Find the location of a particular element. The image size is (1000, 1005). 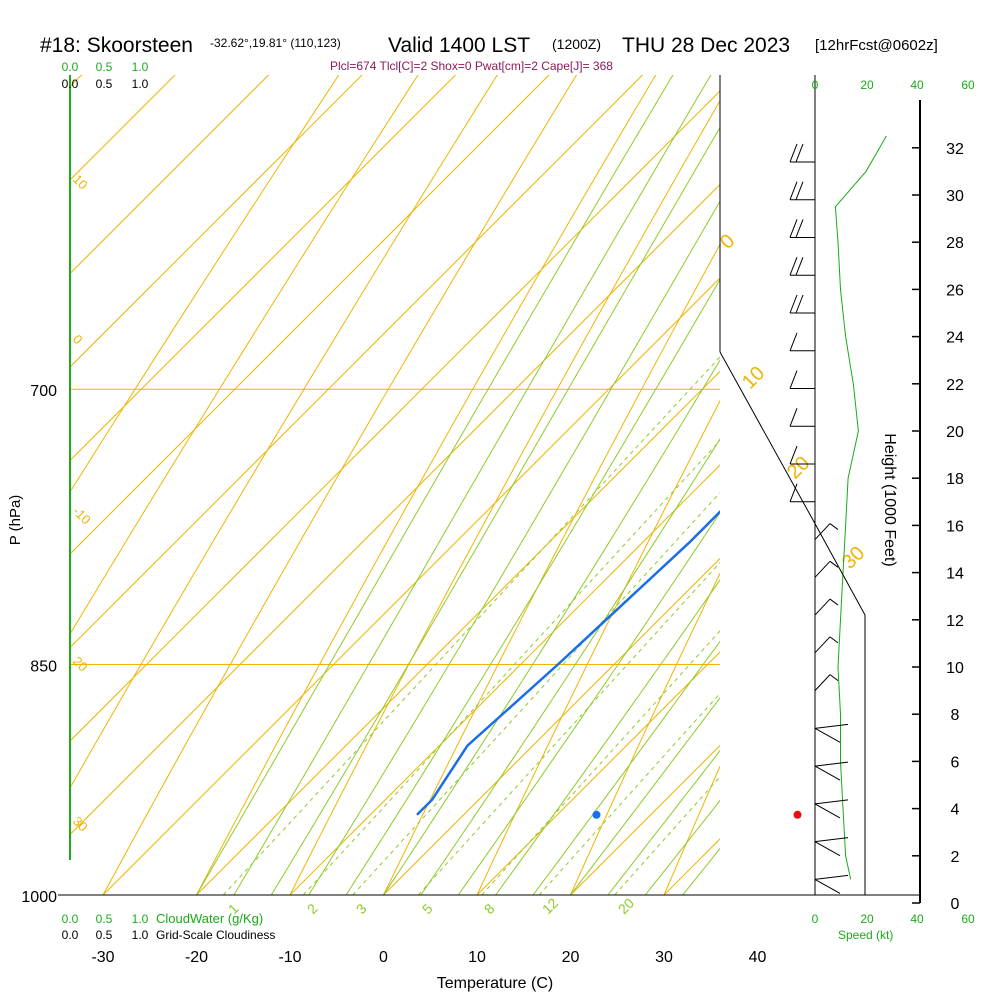

height-tick-label: 10 is located at coordinates (955, 668).